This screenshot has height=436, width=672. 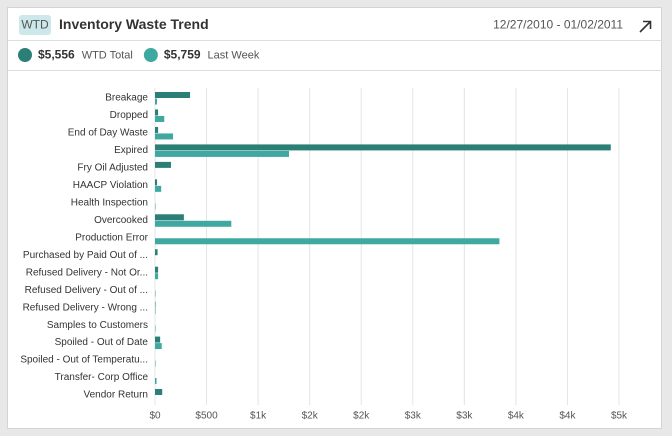 What do you see at coordinates (182, 55) in the screenshot?
I see `legend-total: $5,759` at bounding box center [182, 55].